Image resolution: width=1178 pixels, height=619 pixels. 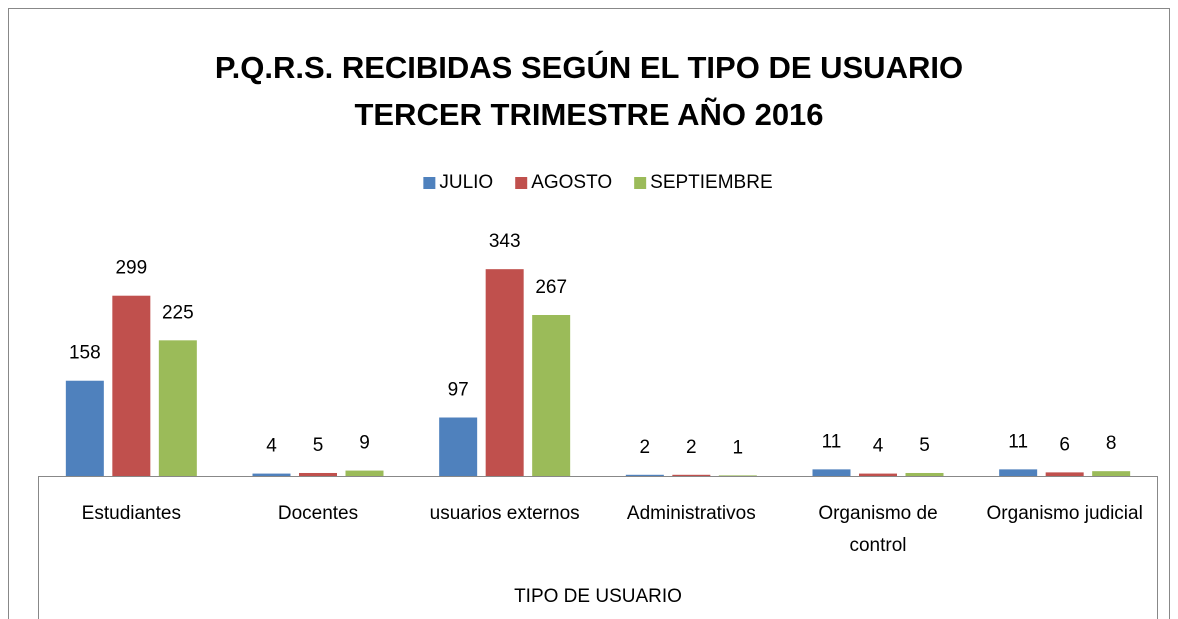 What do you see at coordinates (458, 390) in the screenshot?
I see `data-label: 97` at bounding box center [458, 390].